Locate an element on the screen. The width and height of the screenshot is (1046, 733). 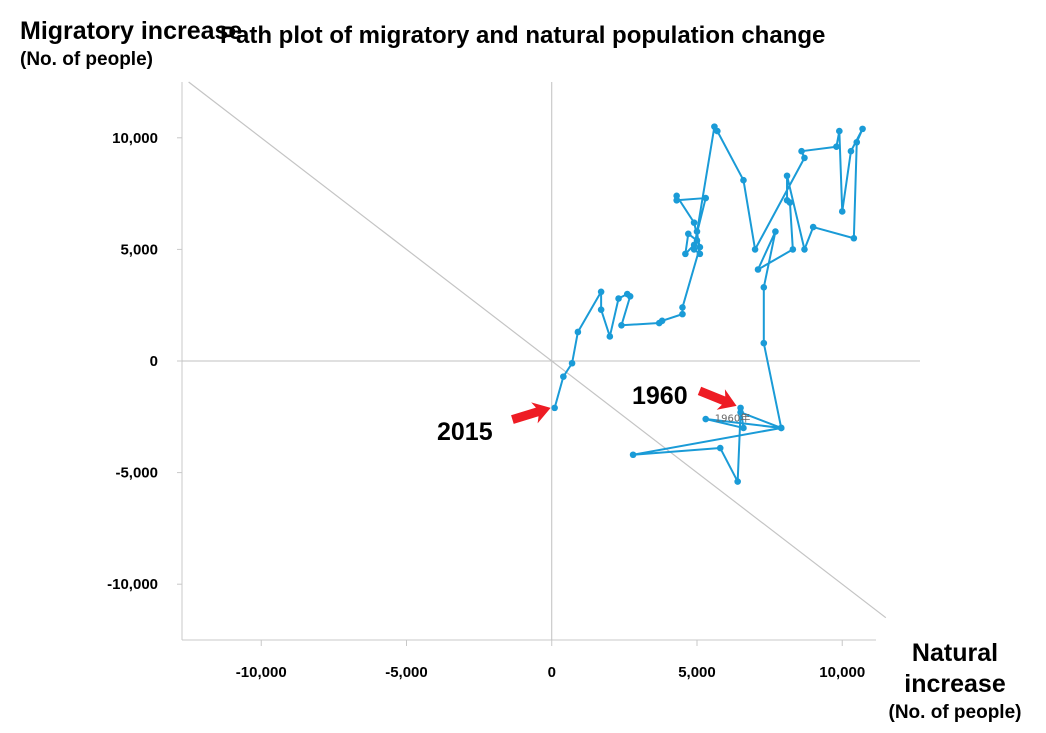
arrow-2015 is located at coordinates (531, 413).